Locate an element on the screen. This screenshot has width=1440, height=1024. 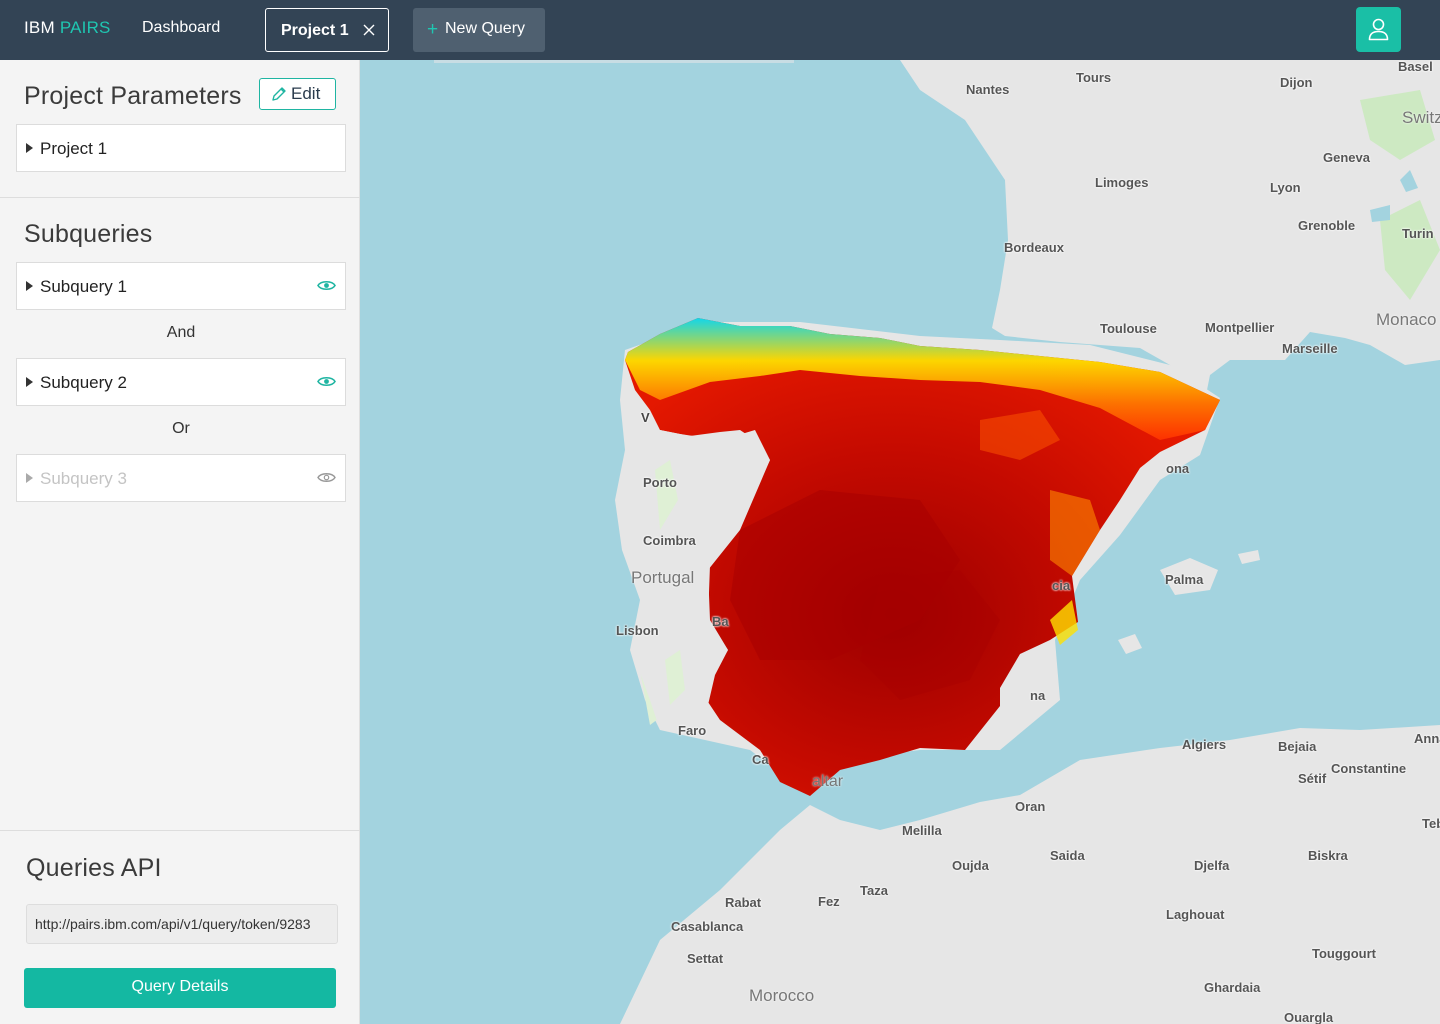
heatmap-north is located at coordinates (922, 379).